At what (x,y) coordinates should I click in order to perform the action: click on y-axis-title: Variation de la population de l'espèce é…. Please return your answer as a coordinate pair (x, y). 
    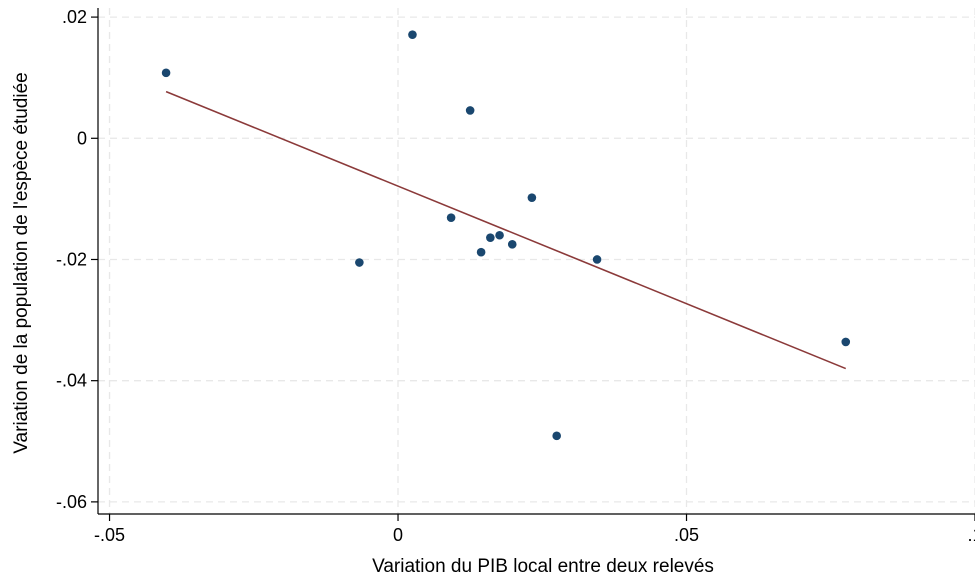
    Looking at the image, I should click on (21, 262).